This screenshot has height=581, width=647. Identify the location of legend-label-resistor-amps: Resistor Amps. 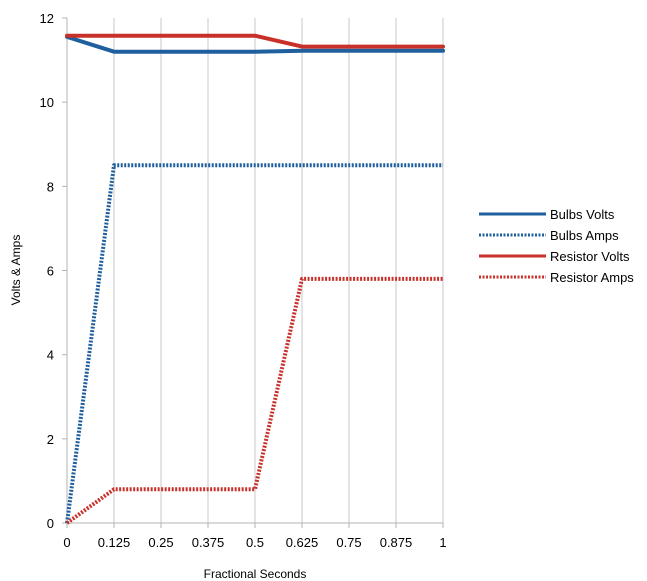
(592, 277).